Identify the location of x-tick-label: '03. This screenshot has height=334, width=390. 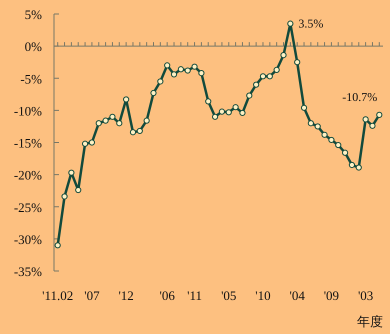
(366, 295).